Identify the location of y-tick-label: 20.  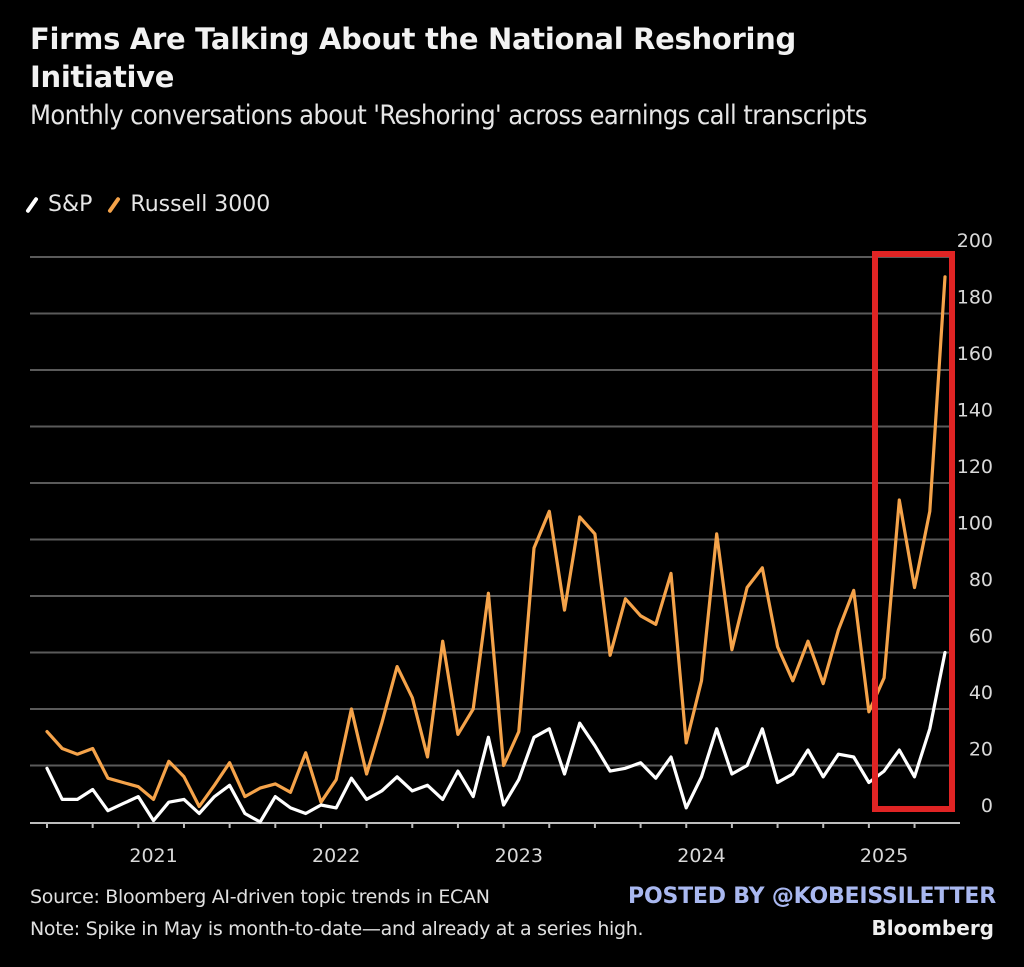
(981, 750).